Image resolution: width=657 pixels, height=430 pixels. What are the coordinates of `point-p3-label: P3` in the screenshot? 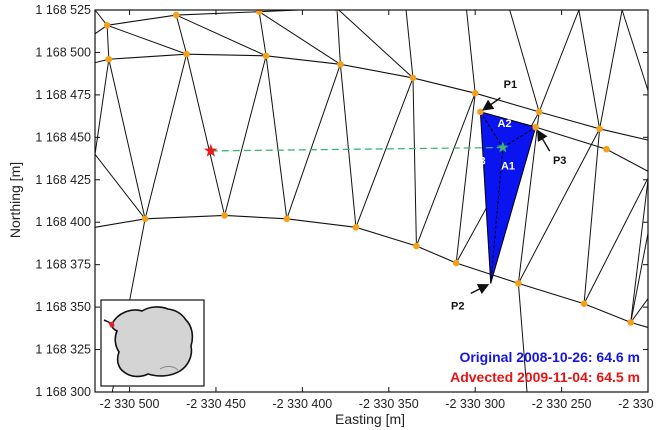 It's located at (559, 161).